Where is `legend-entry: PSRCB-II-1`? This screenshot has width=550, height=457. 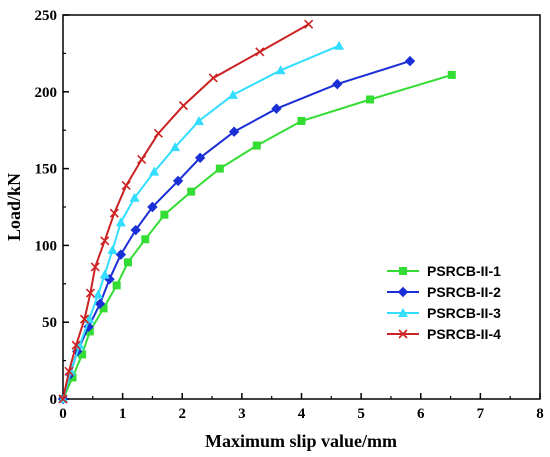 legend-entry: PSRCB-II-1 is located at coordinates (444, 271).